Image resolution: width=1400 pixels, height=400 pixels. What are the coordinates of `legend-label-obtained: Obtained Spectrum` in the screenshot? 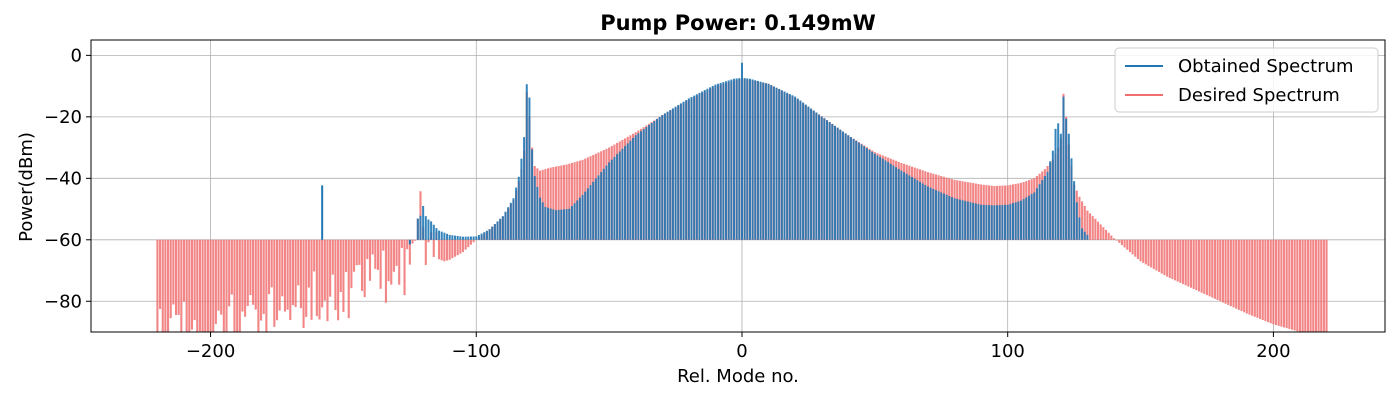 It's located at (1266, 66).